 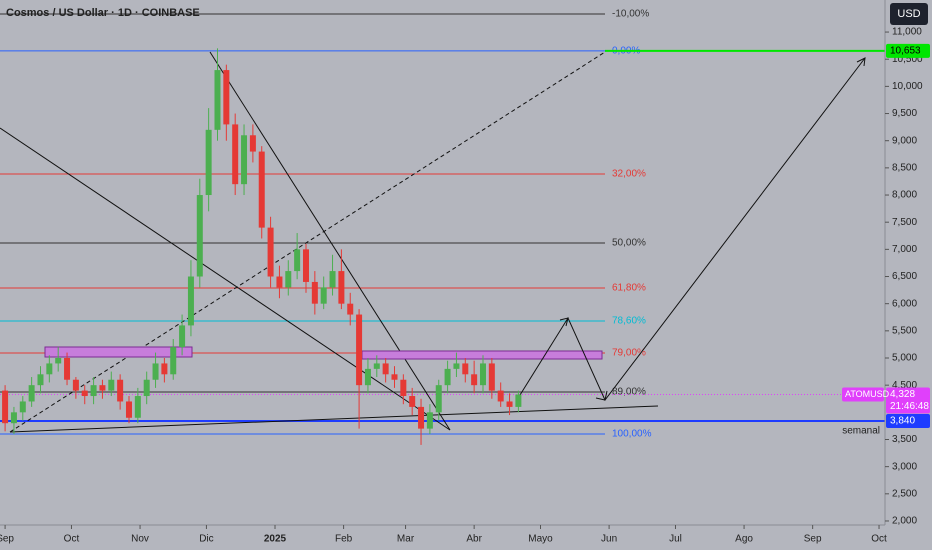 What do you see at coordinates (904, 493) in the screenshot?
I see `y-tick-label: 2,500` at bounding box center [904, 493].